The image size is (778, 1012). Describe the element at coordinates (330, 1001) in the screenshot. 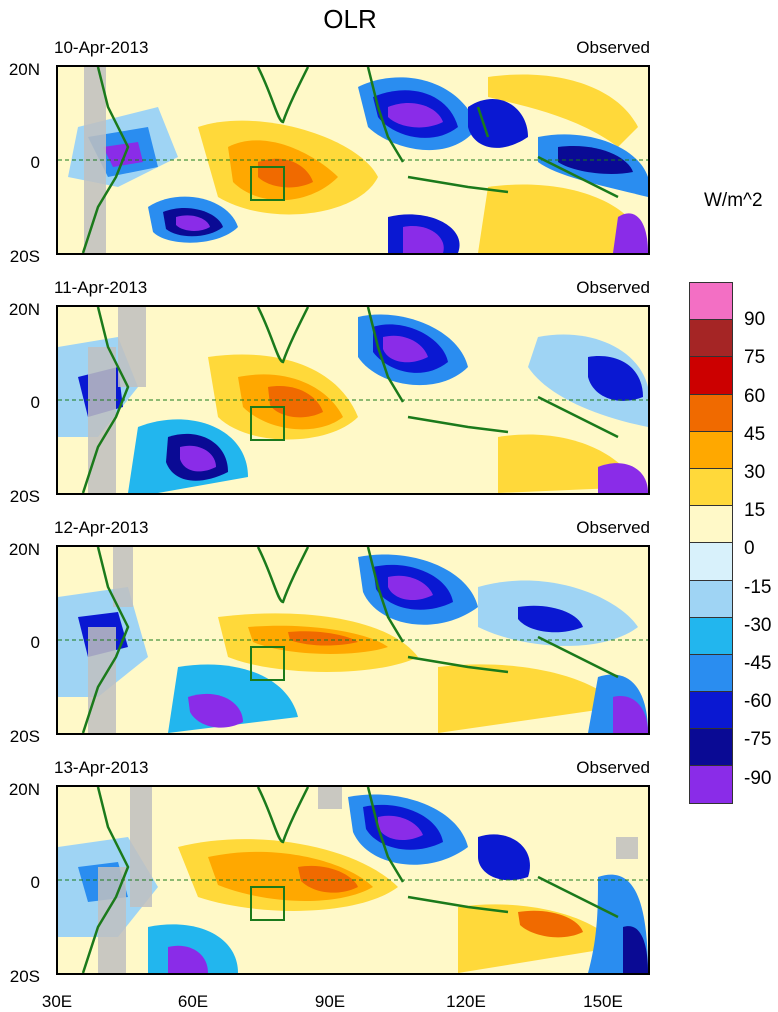

I see `lon-tick-90e: 90E` at that location.